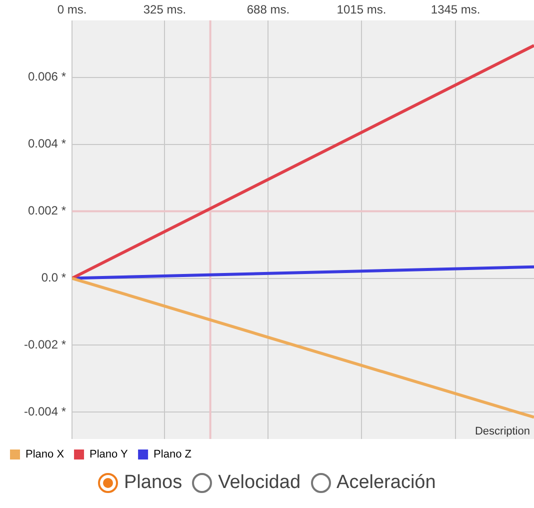 The width and height of the screenshot is (534, 508). What do you see at coordinates (455, 9) in the screenshot?
I see `x-tick-label: 1345 ms.` at bounding box center [455, 9].